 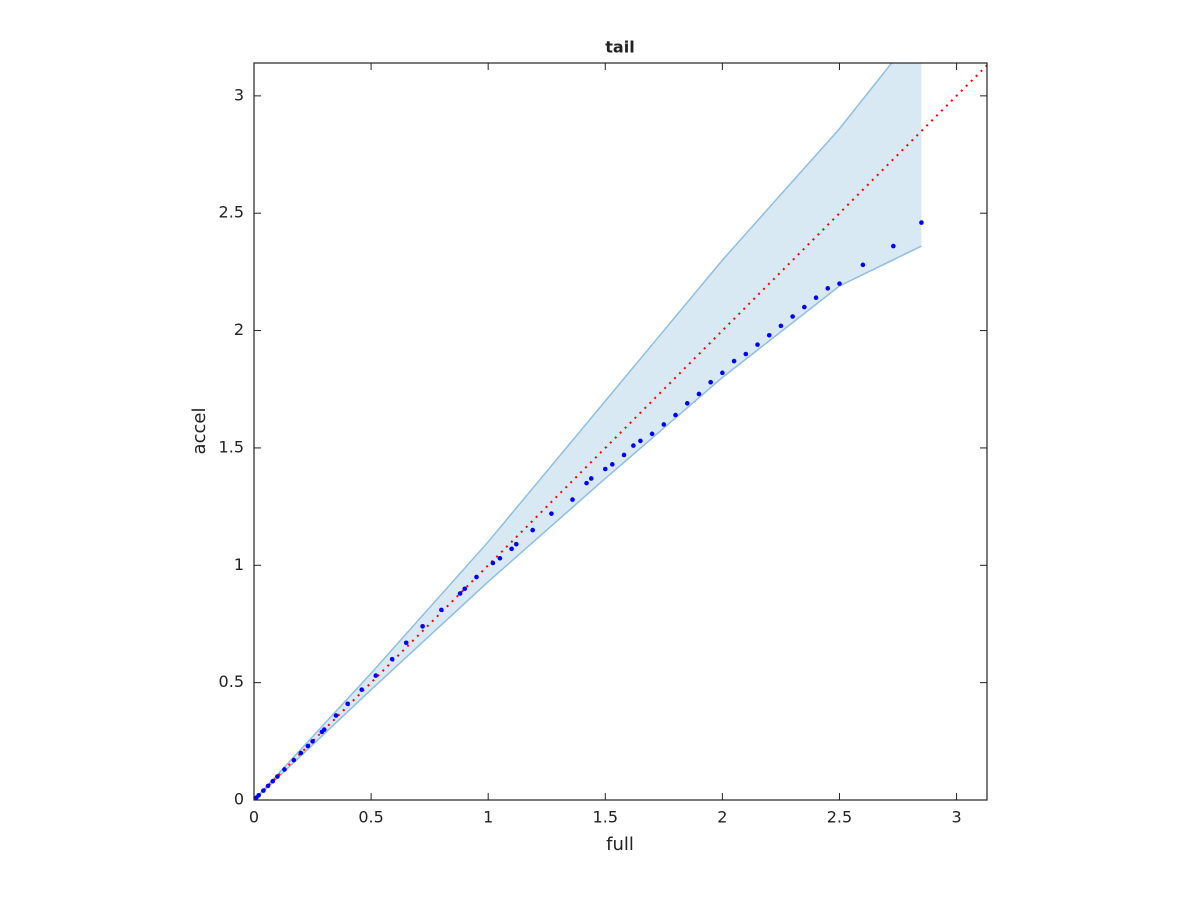 What do you see at coordinates (231, 446) in the screenshot?
I see `y-tick-label: 1.5` at bounding box center [231, 446].